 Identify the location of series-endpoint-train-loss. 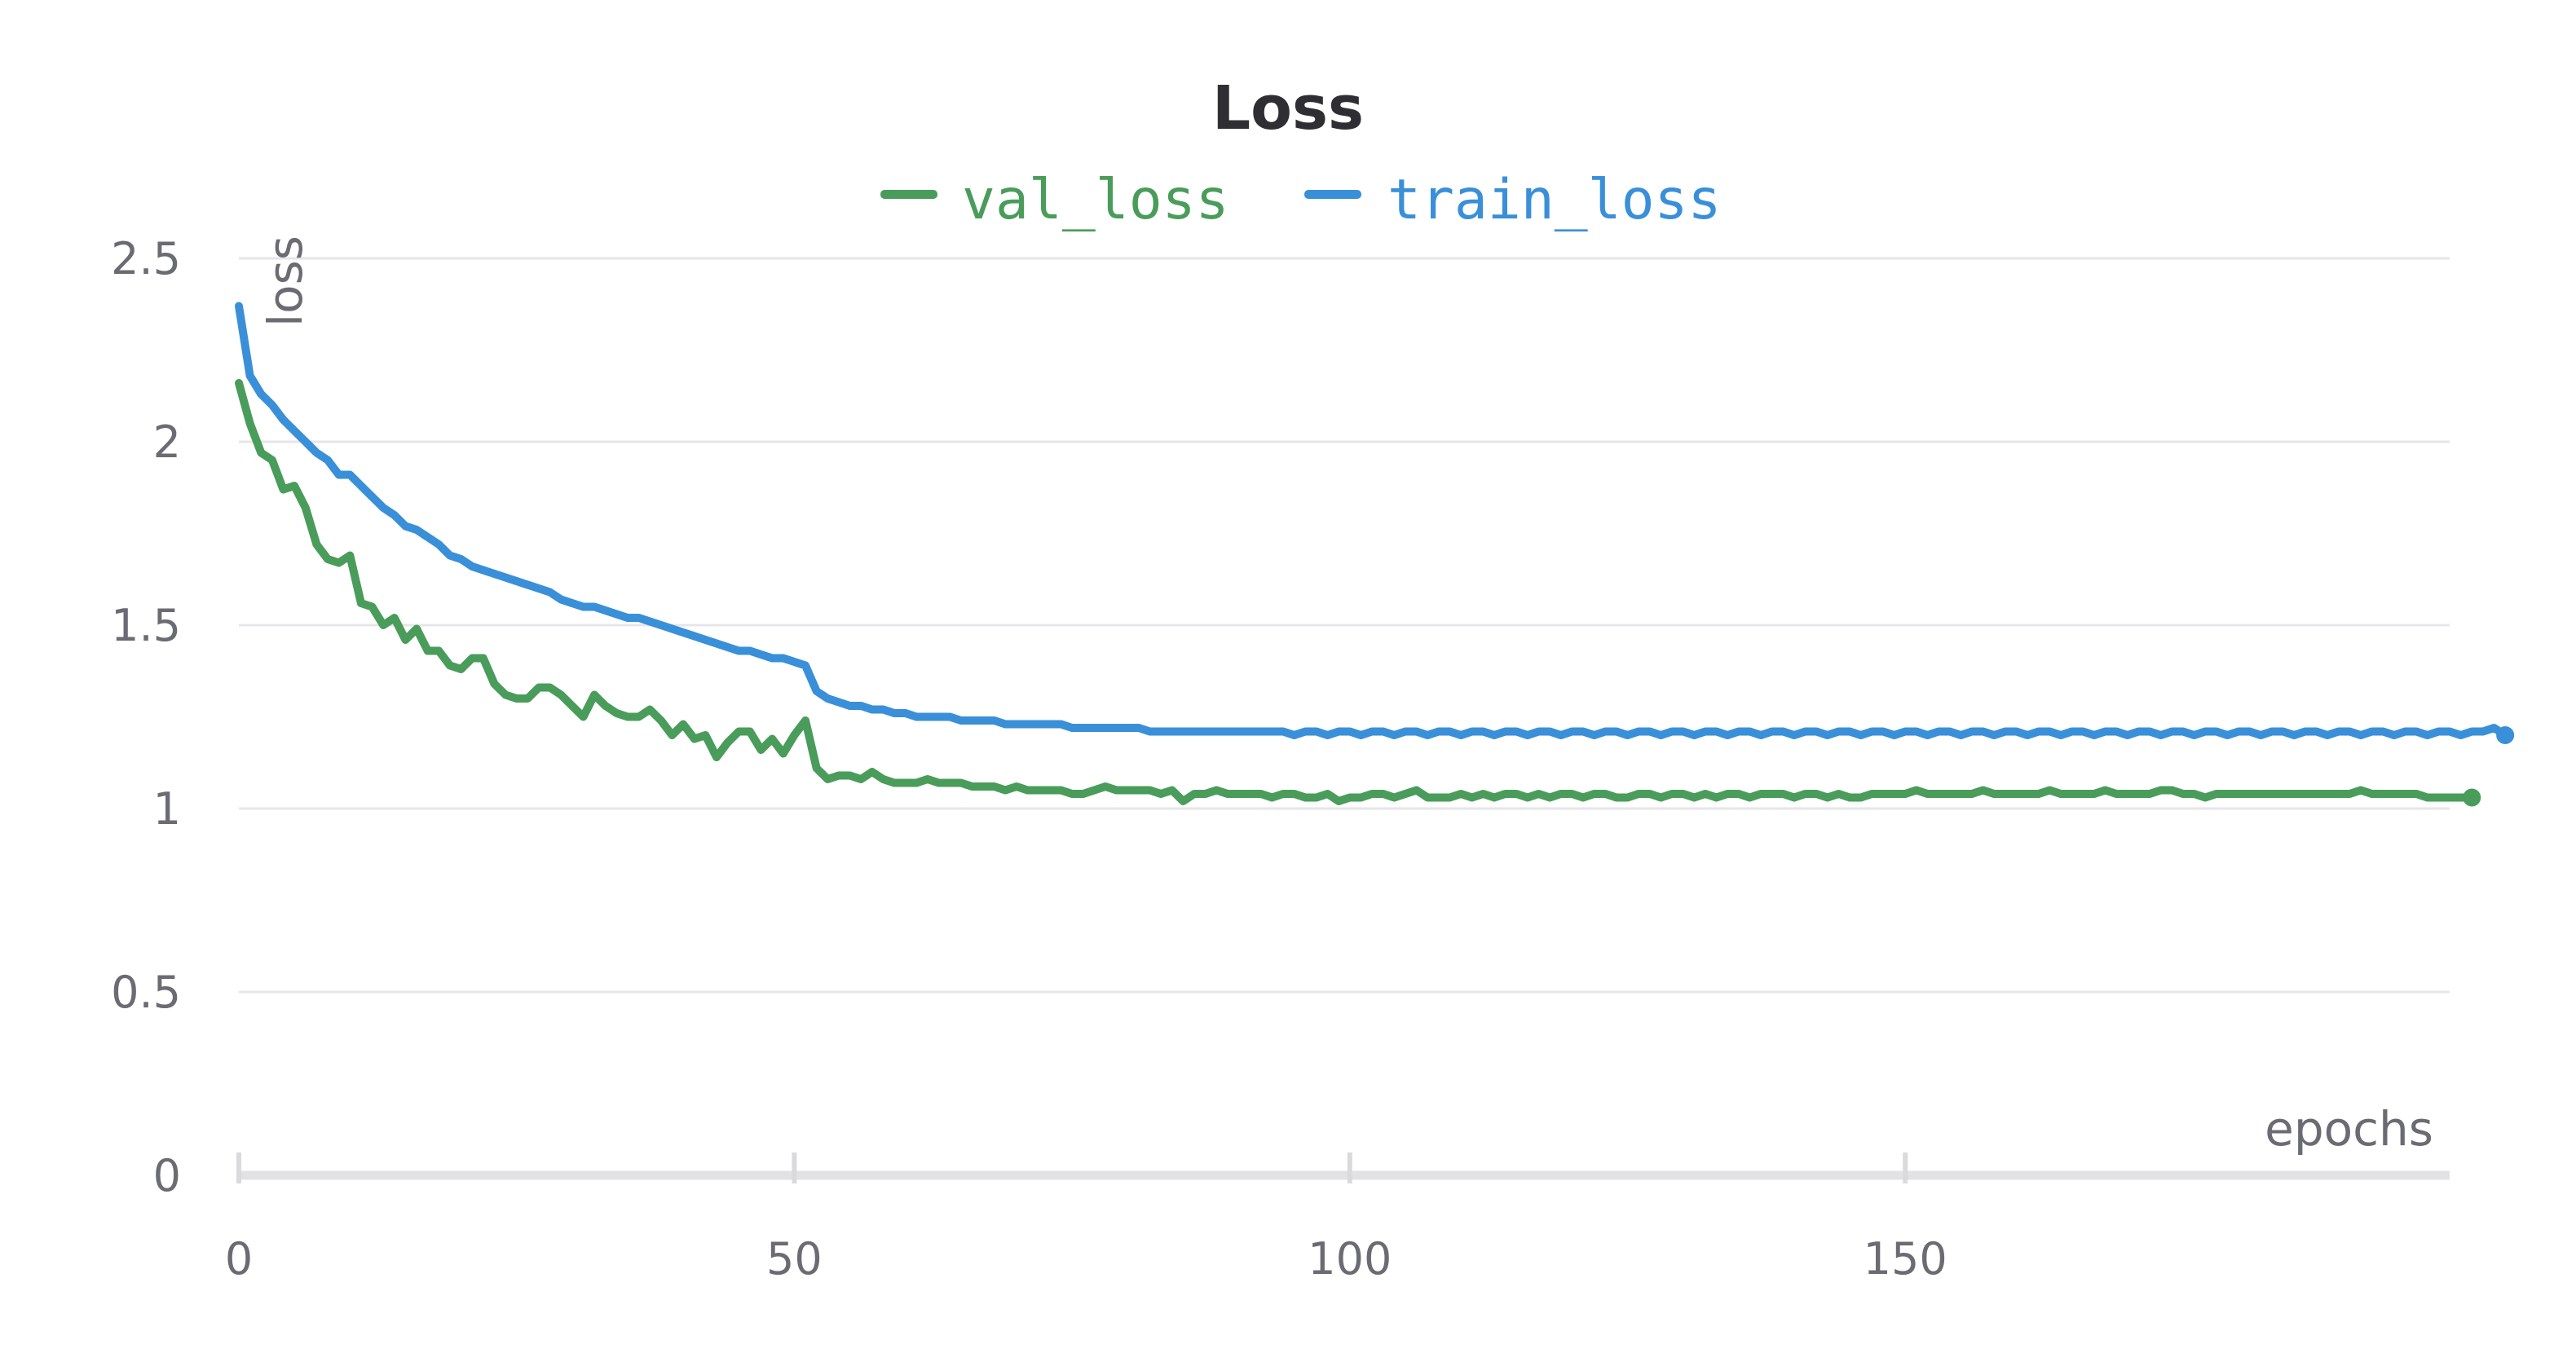
(2505, 735).